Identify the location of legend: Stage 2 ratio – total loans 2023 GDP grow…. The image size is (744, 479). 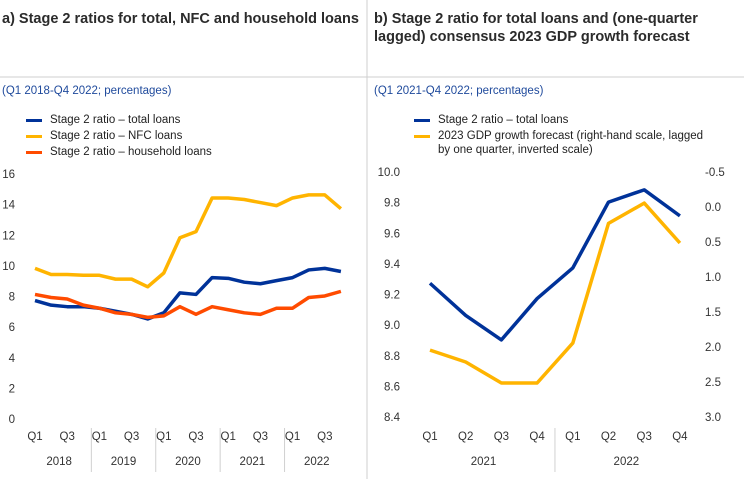
(564, 136).